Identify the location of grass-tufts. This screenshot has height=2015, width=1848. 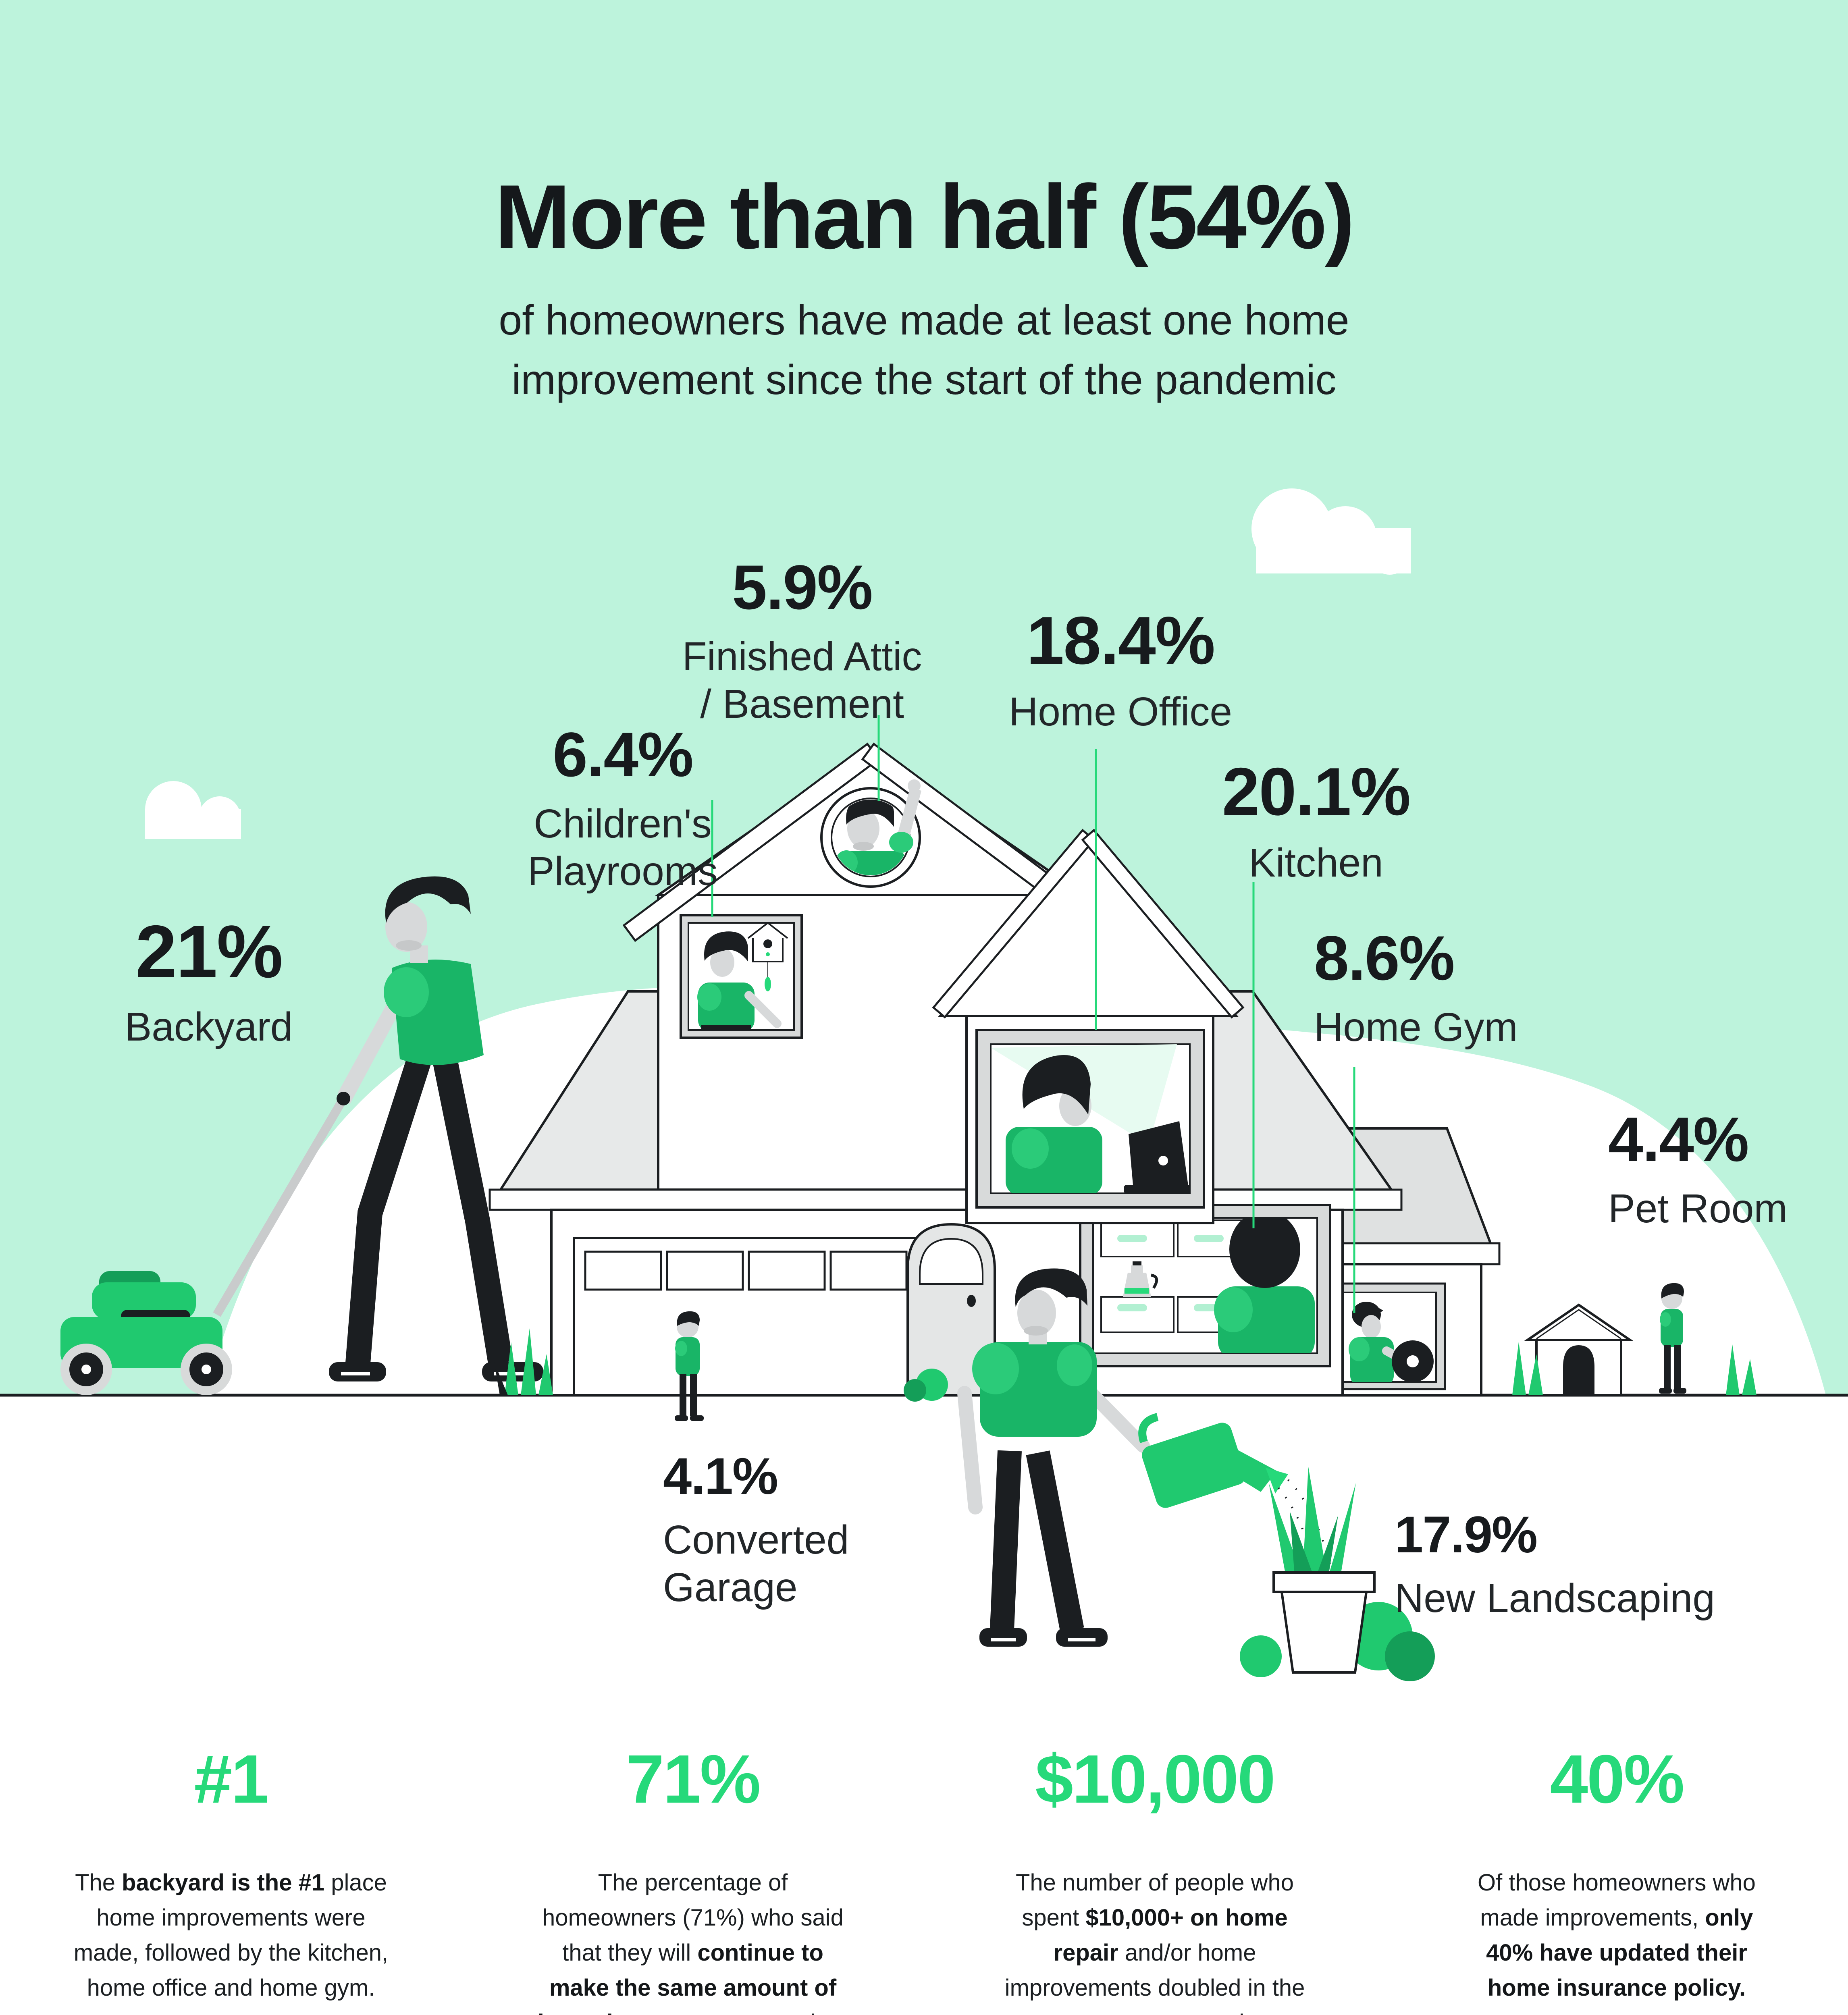
(1125, 1365).